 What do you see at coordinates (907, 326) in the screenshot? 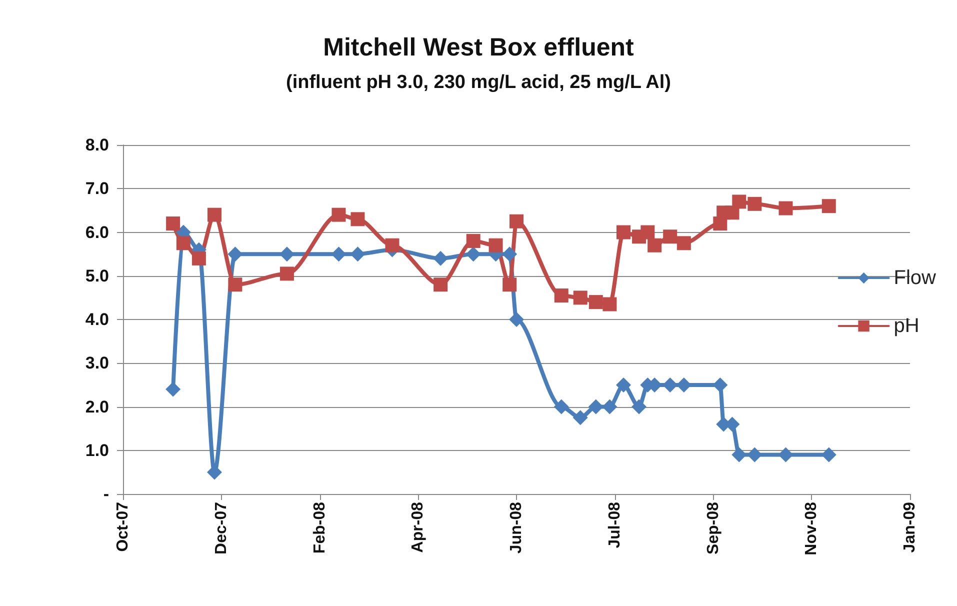
I see `legend-label: pH` at bounding box center [907, 326].